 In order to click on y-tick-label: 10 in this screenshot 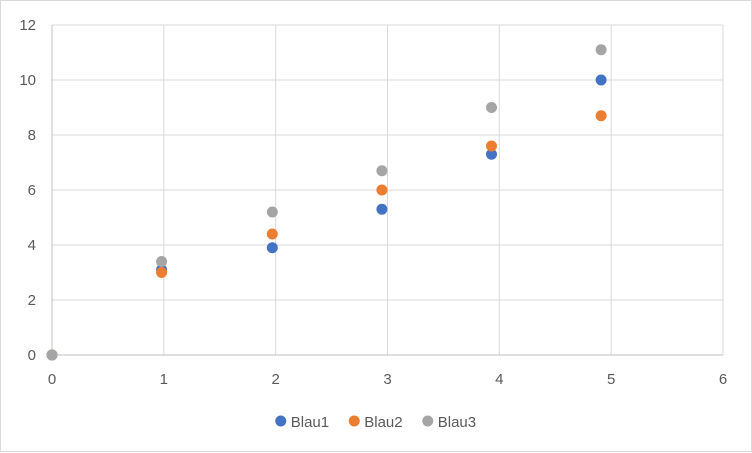, I will do `click(27, 80)`.